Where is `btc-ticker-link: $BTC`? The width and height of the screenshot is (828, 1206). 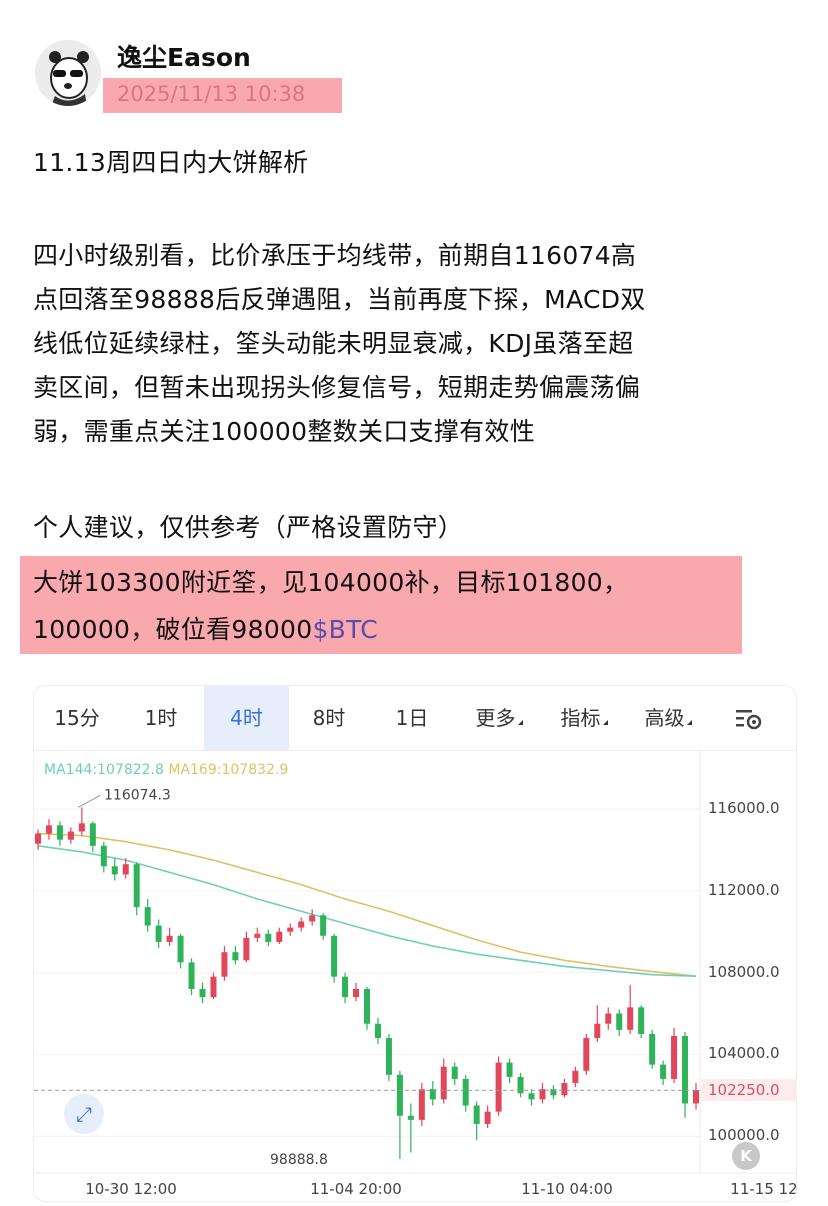 btc-ticker-link: $BTC is located at coordinates (345, 629).